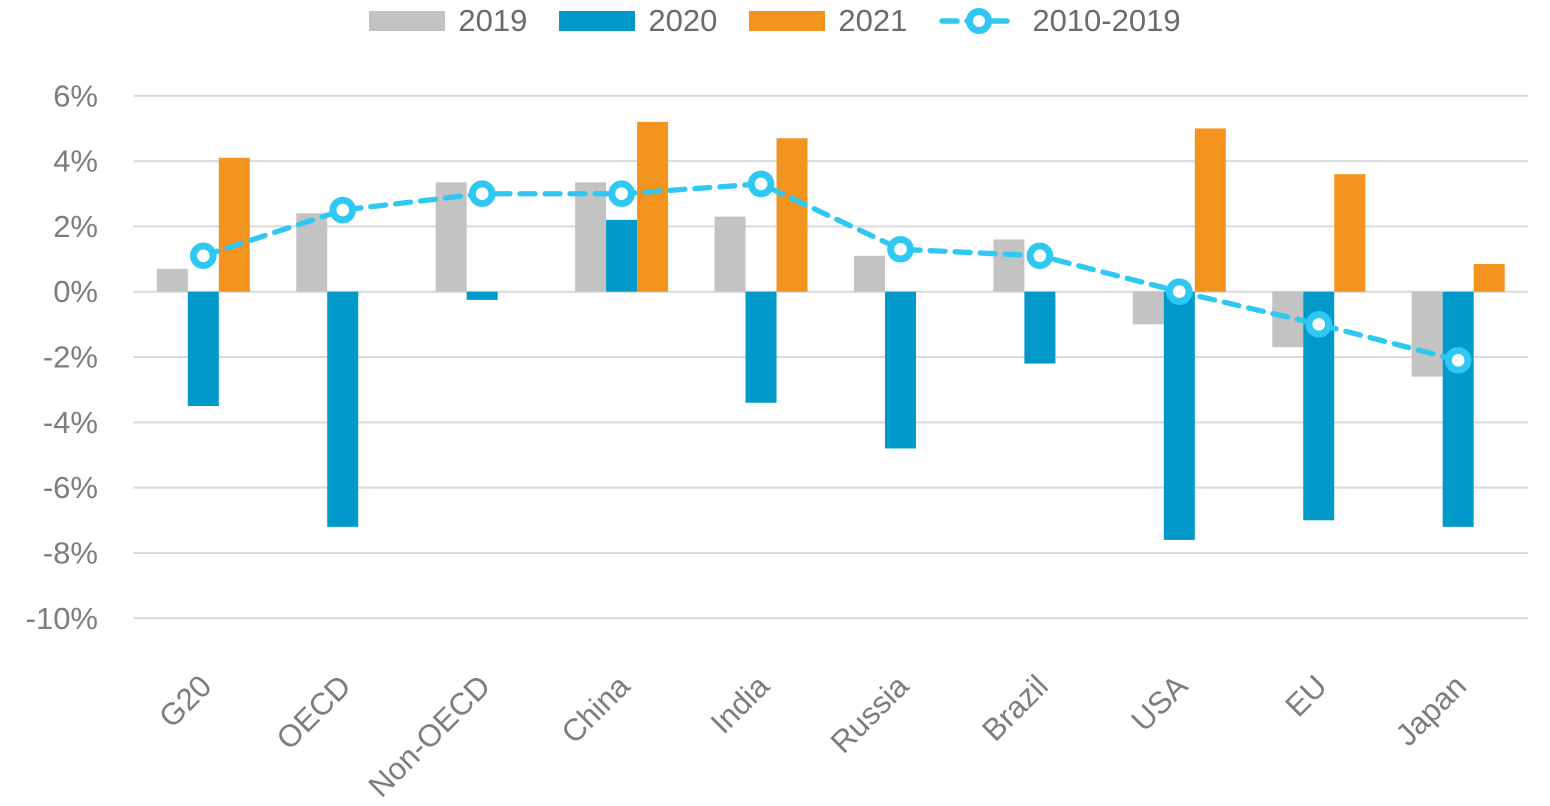  Describe the element at coordinates (761, 347) in the screenshot. I see `bar-2020-india` at that location.